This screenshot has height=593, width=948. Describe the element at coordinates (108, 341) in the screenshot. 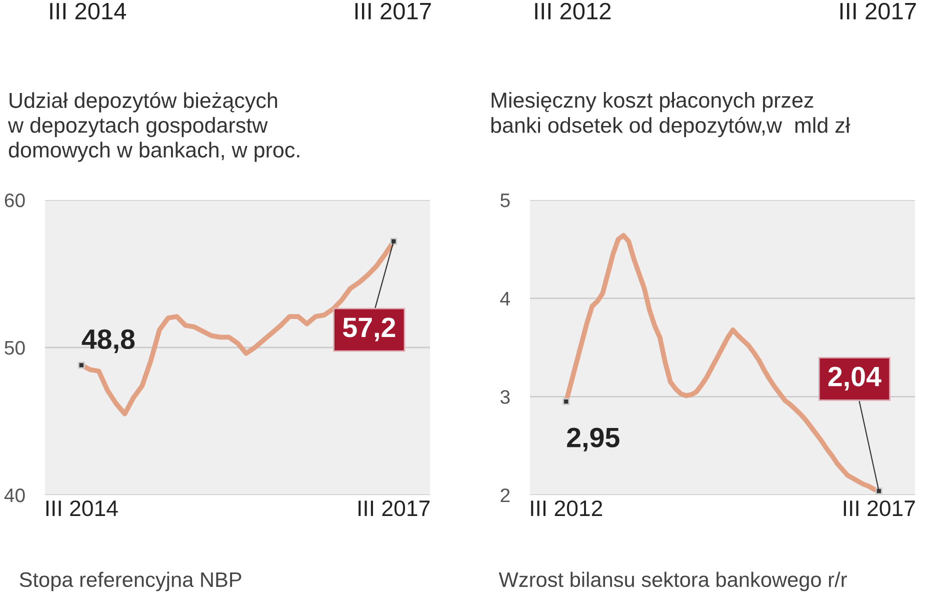

I see `data-label: 48,8` at that location.